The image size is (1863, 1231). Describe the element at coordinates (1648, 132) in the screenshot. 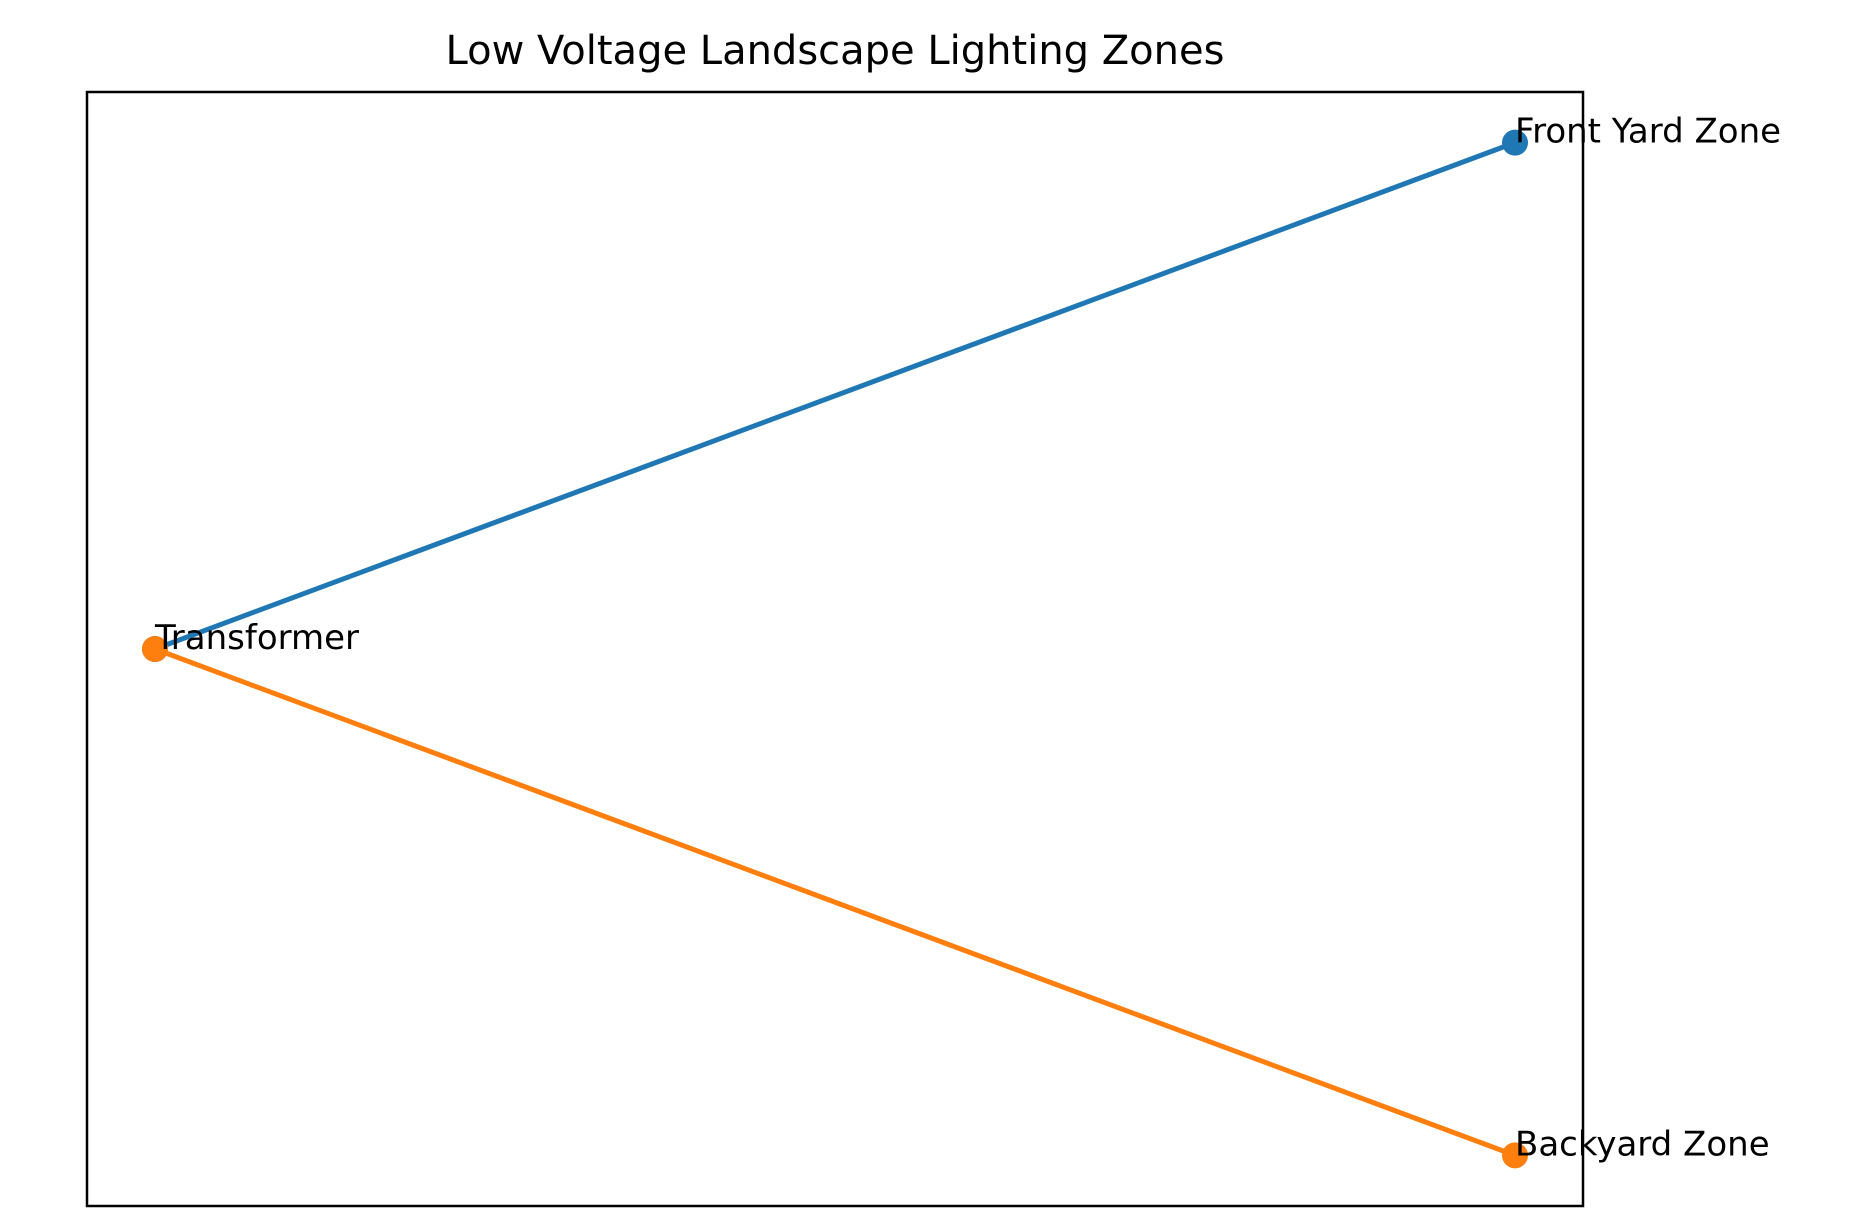

I see `node-label: Front Yard Zone` at that location.